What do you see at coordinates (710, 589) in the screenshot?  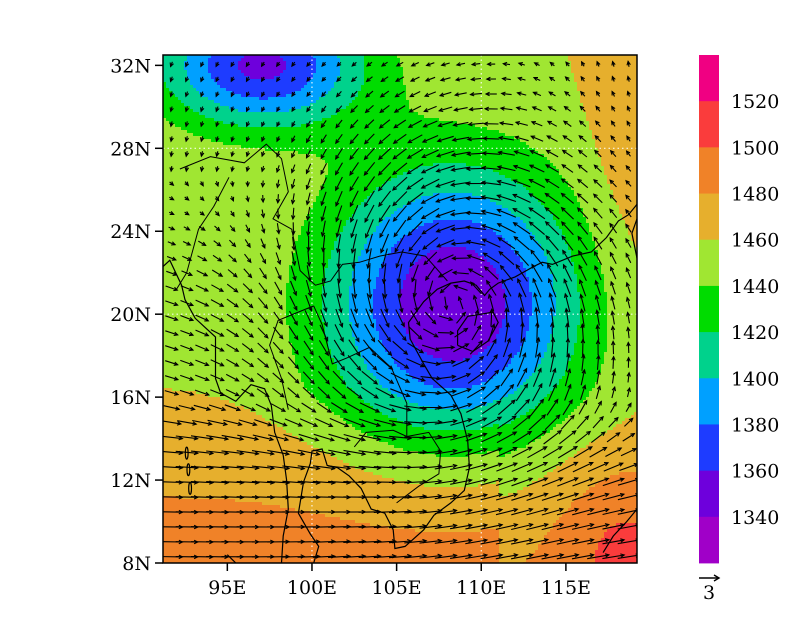 I see `reference-vector: 3` at bounding box center [710, 589].